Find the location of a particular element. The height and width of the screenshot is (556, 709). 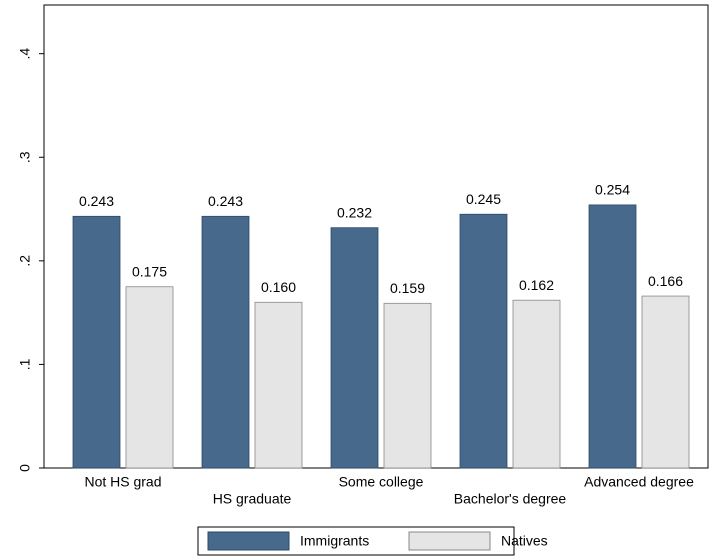

y-tick-label: 0 is located at coordinates (25, 468).